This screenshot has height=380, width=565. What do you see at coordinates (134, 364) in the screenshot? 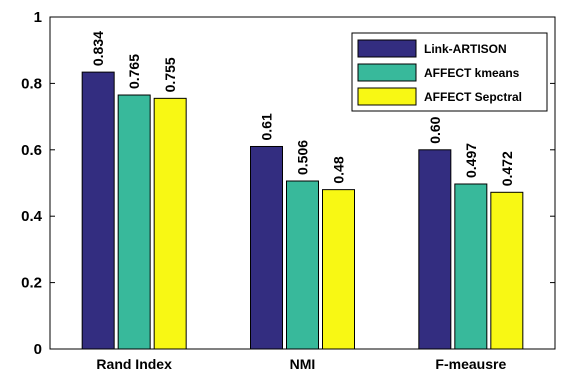
I see `x-tick-label: Rand Index` at bounding box center [134, 364].